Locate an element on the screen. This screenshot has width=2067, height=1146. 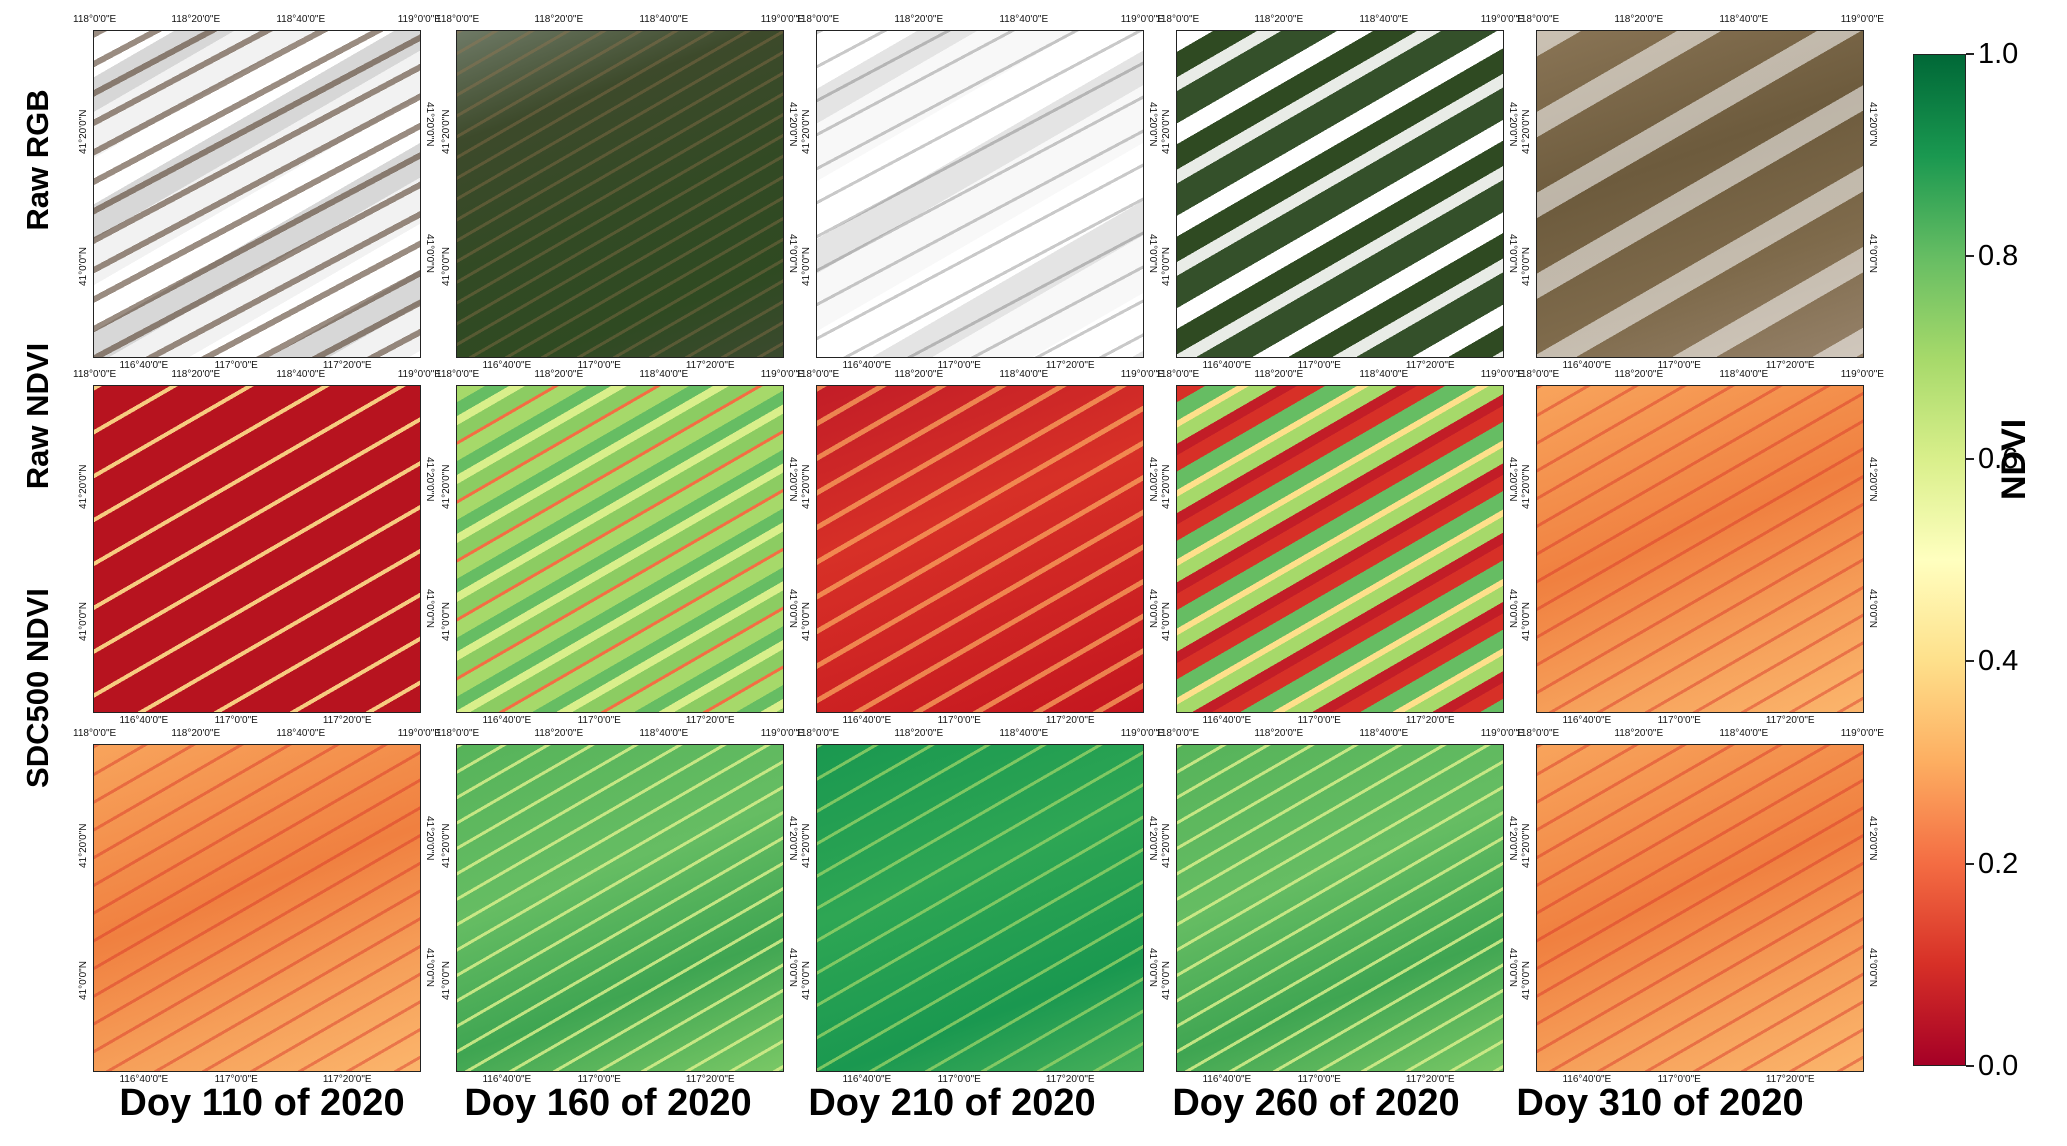
row-label-raw-ndvi: Raw NDVI is located at coordinates (37, 416).